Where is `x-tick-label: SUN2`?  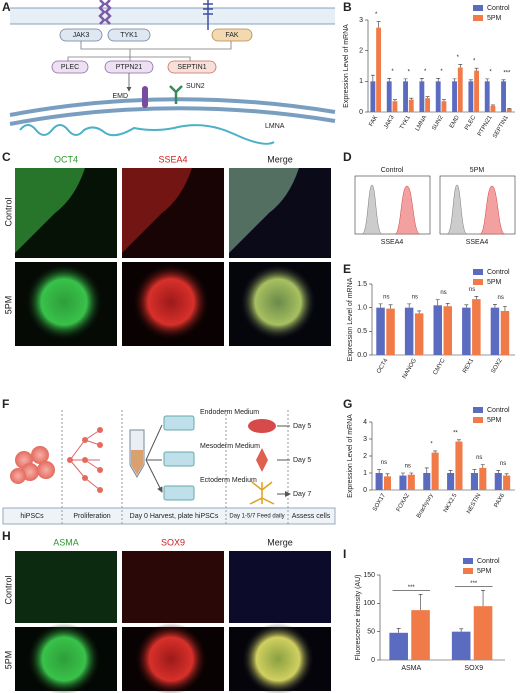 x-tick-label: SUN2 is located at coordinates (438, 122).